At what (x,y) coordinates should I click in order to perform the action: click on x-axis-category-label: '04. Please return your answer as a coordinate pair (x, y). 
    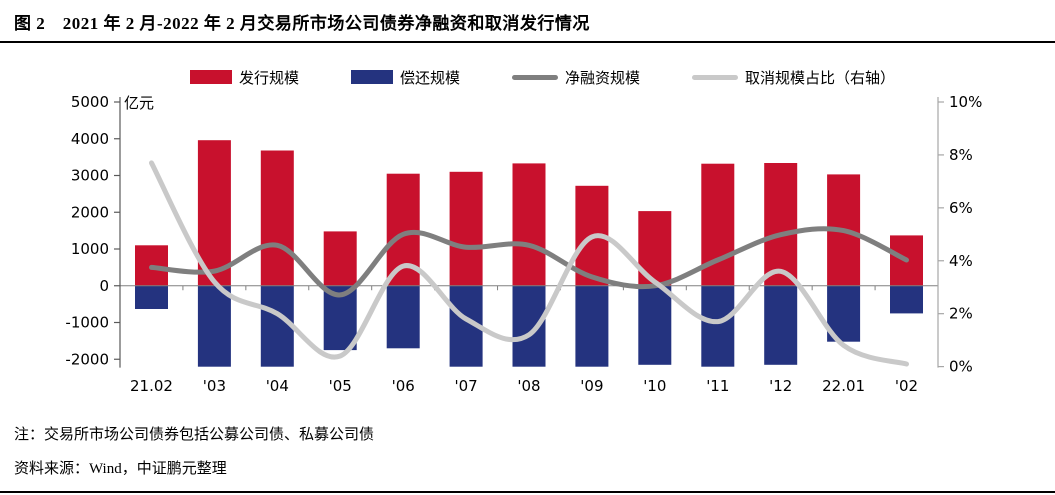
    Looking at the image, I should click on (277, 386).